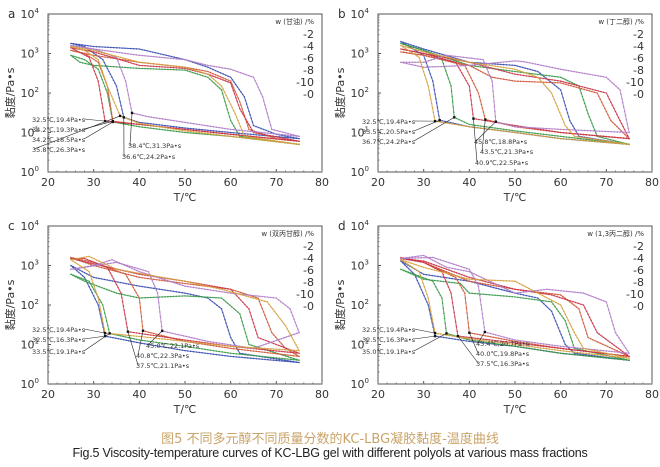 The image size is (660, 467). What do you see at coordinates (59, 150) in the screenshot?
I see `annotation-label: 35.8℃,26.3Pa•s` at bounding box center [59, 150].